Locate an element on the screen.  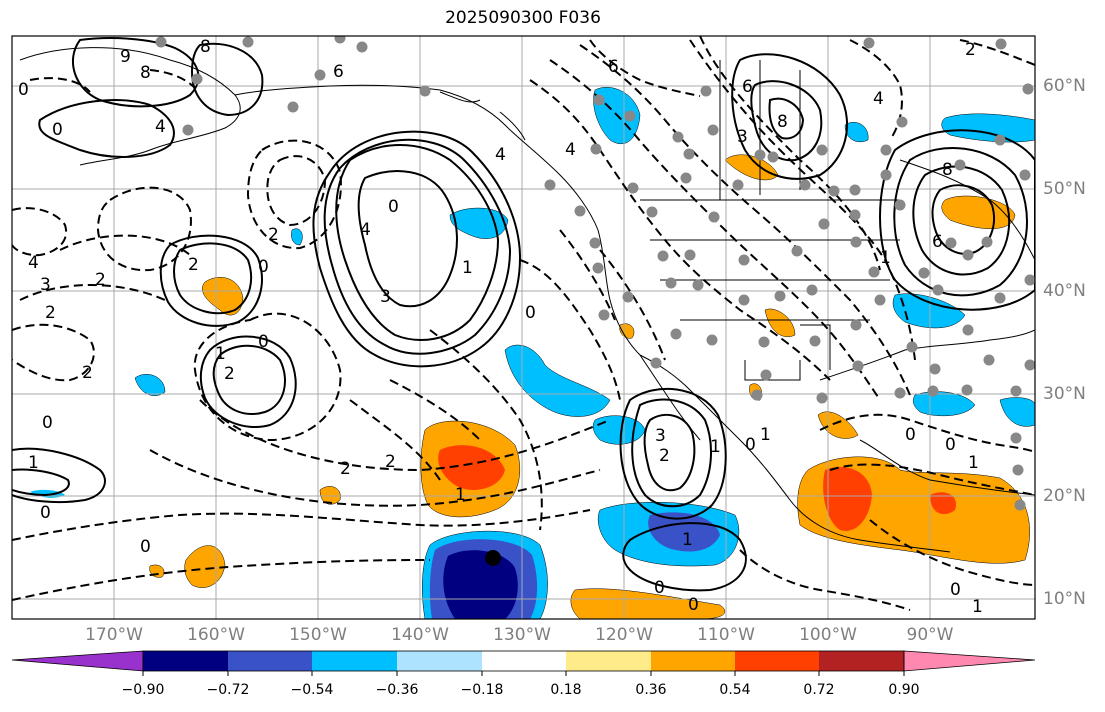
colorbar-tick-label: −0.90 is located at coordinates (143, 690).